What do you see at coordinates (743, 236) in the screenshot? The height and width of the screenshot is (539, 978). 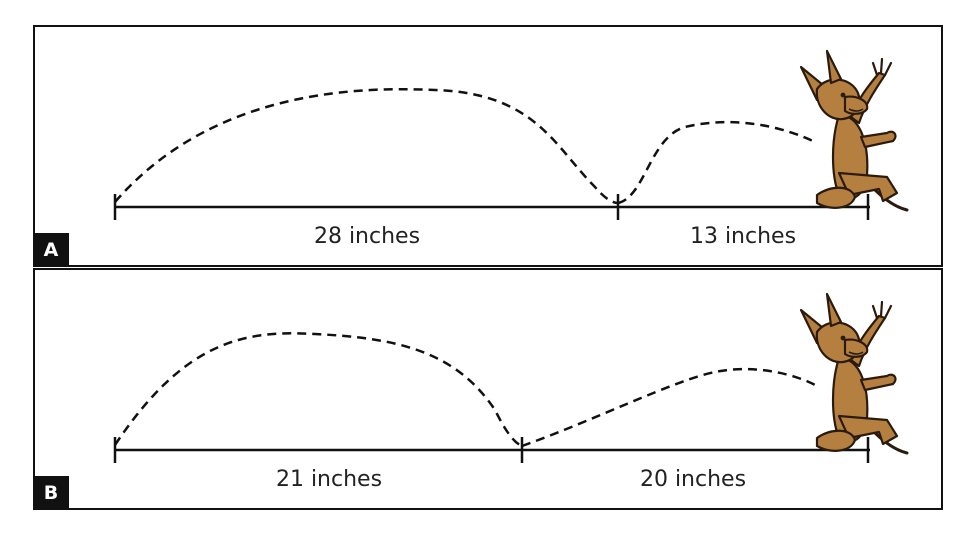 I see `segment-label-2: 13 inches` at bounding box center [743, 236].